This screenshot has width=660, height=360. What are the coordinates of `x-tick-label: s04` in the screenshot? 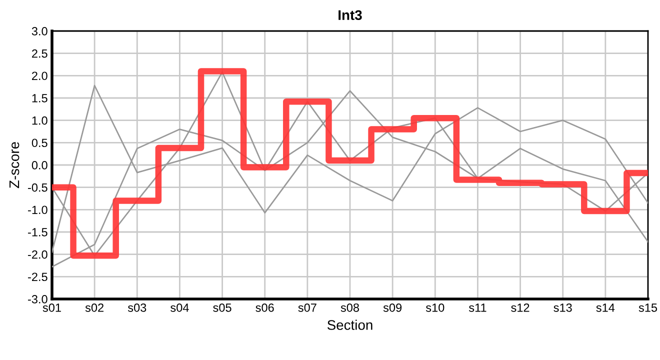 It's located at (179, 307).